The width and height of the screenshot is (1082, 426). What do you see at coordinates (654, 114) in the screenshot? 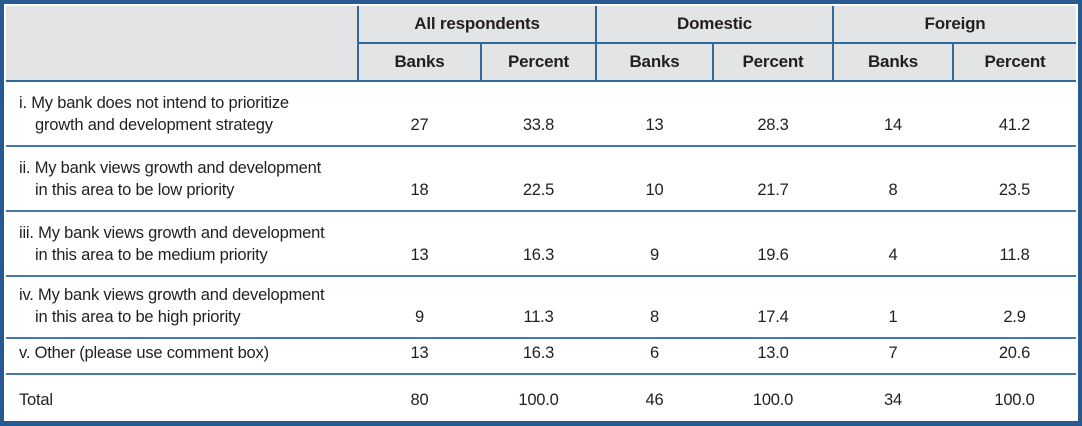
I see `cell-banks-domestic: 13` at bounding box center [654, 114].